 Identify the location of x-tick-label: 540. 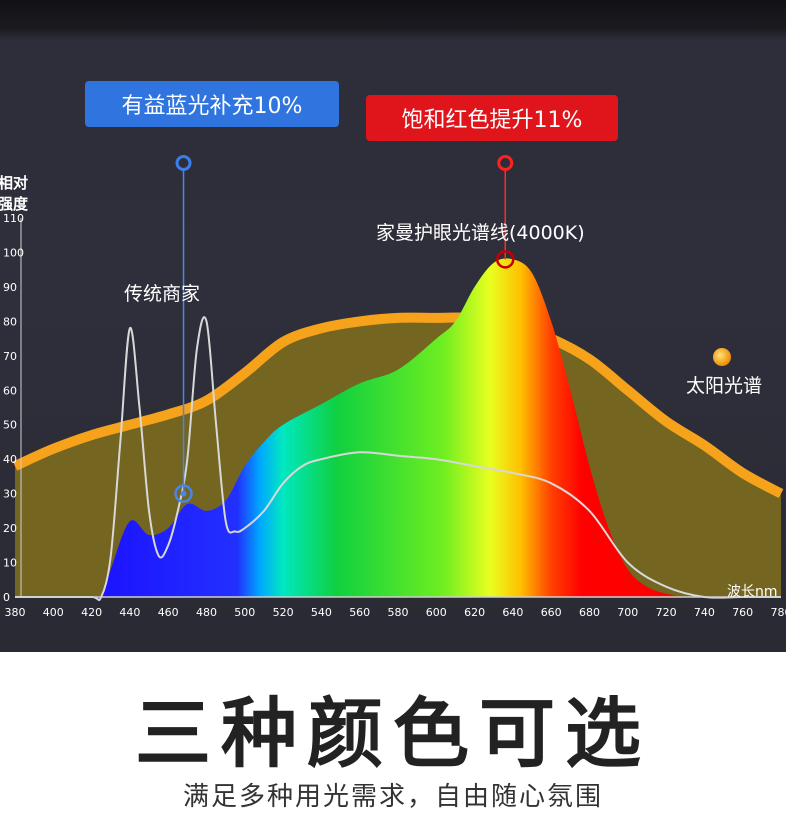
(321, 612).